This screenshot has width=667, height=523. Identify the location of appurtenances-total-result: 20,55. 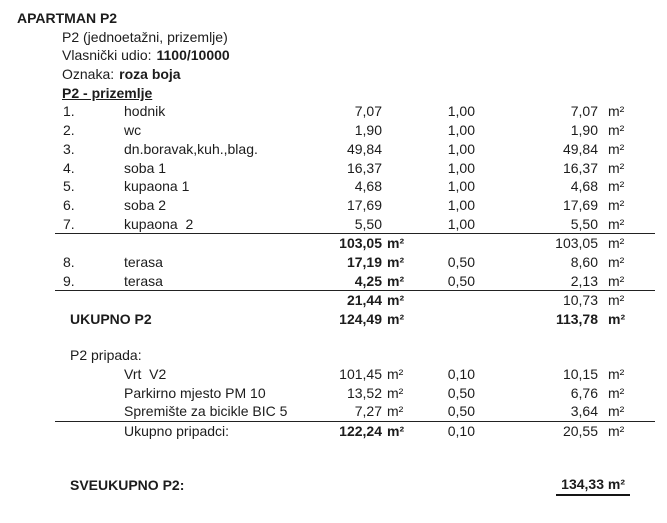
(580, 431).